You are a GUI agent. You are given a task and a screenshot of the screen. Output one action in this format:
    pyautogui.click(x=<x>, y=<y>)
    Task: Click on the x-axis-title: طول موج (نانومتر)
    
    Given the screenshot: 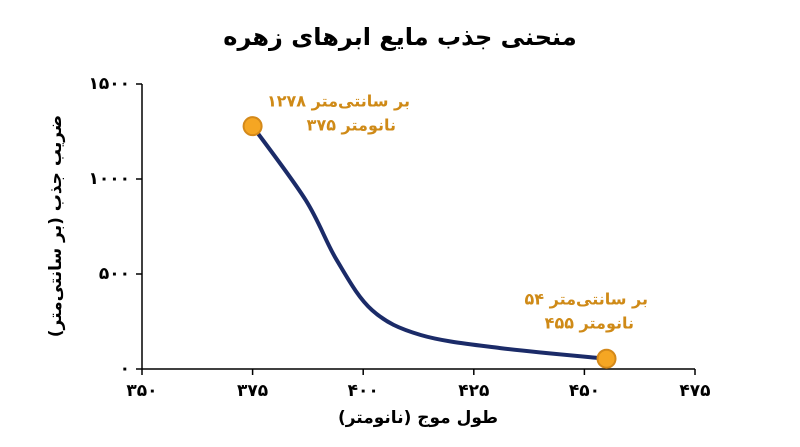 What is the action you would take?
    pyautogui.click(x=418, y=418)
    